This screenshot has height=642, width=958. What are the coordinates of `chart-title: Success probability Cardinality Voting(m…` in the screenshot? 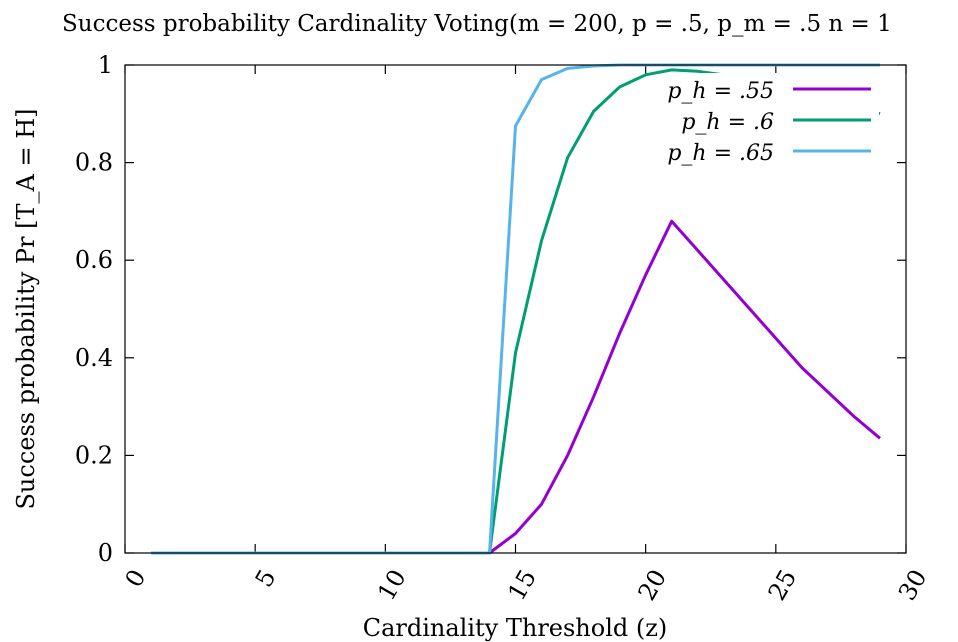 It's located at (477, 24).